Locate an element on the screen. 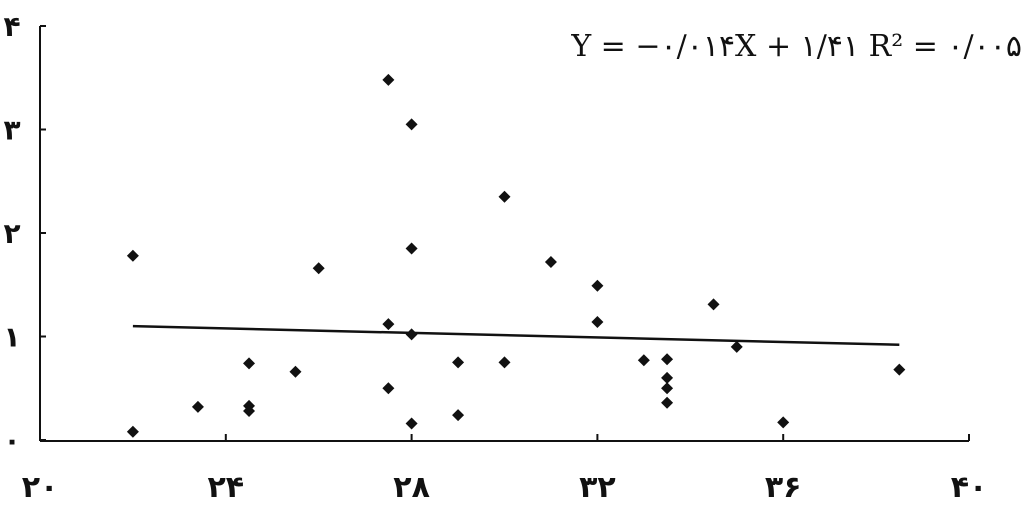 The image size is (1034, 505). trendline-group is located at coordinates (516, 335).